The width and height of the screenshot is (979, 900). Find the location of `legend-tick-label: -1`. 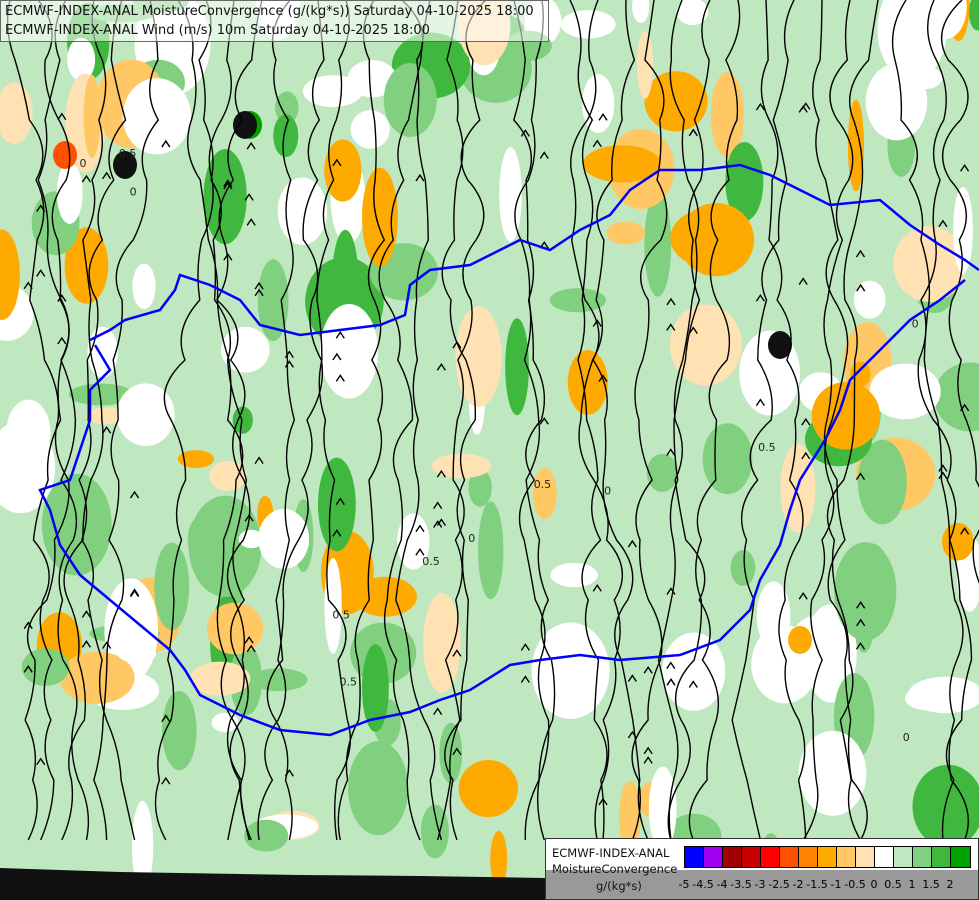

legend-tick-label: -1 is located at coordinates (836, 884).